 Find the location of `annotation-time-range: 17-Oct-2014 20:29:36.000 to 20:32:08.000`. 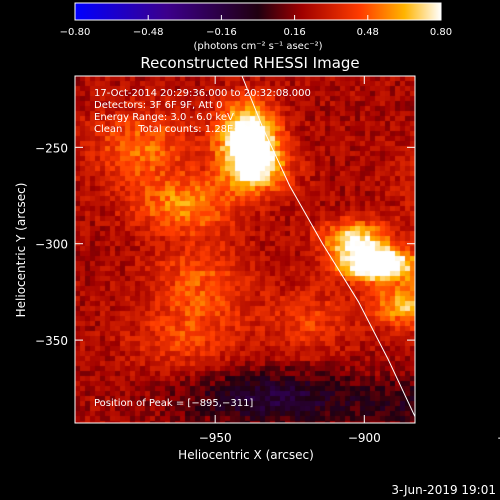

annotation-time-range: 17-Oct-2014 20:29:36.000 to 20:32:08.000 is located at coordinates (202, 93).